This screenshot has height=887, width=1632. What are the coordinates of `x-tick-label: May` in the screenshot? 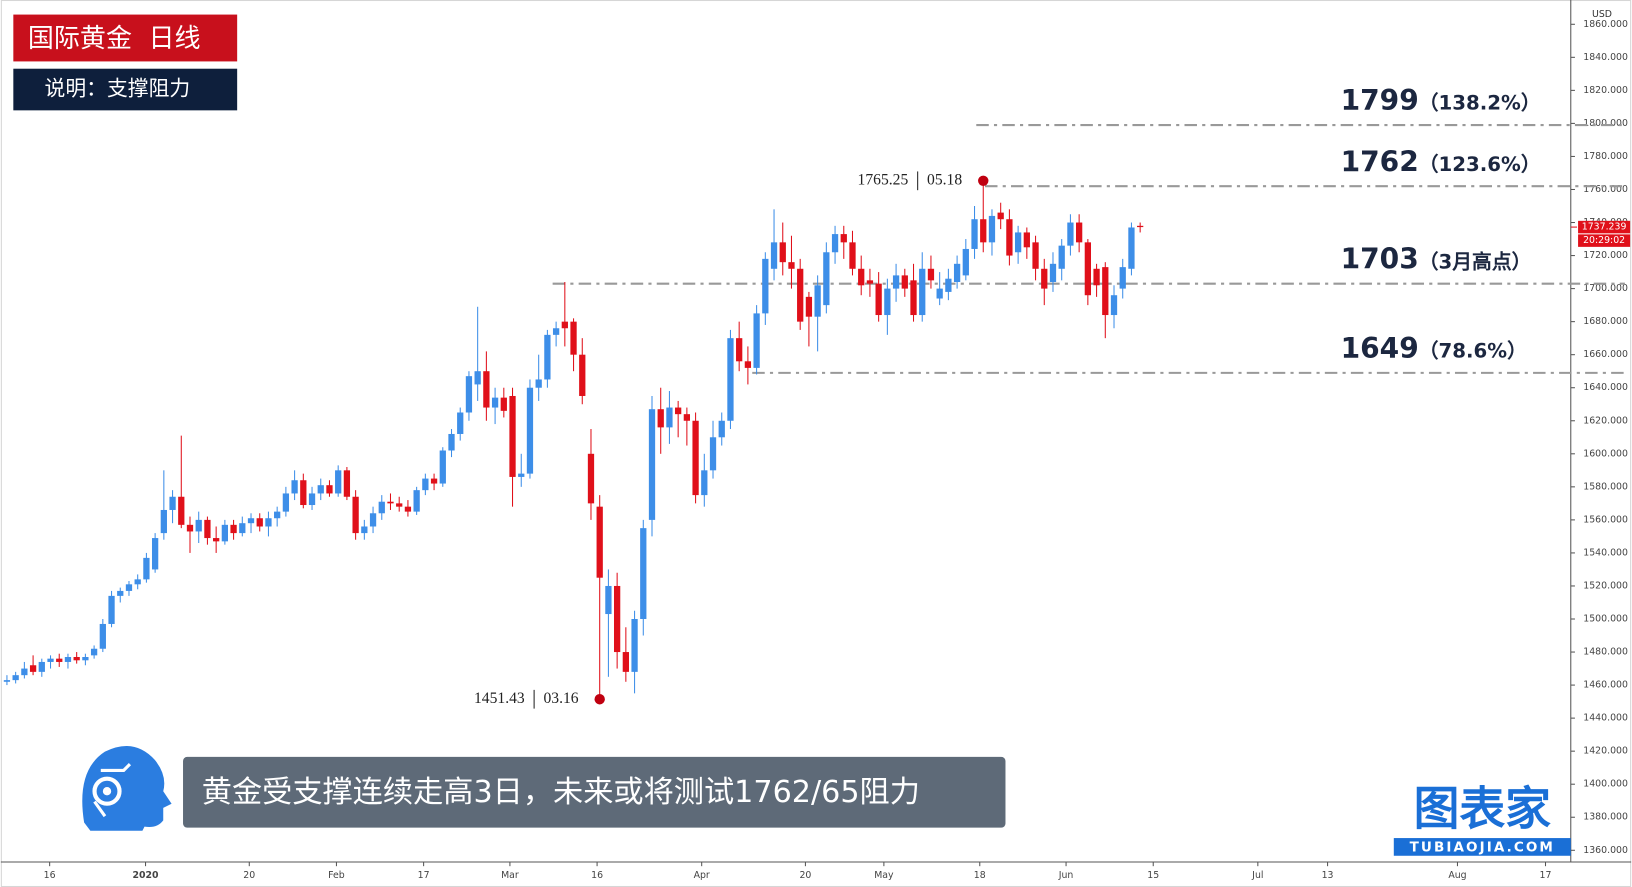 It's located at (884, 875).